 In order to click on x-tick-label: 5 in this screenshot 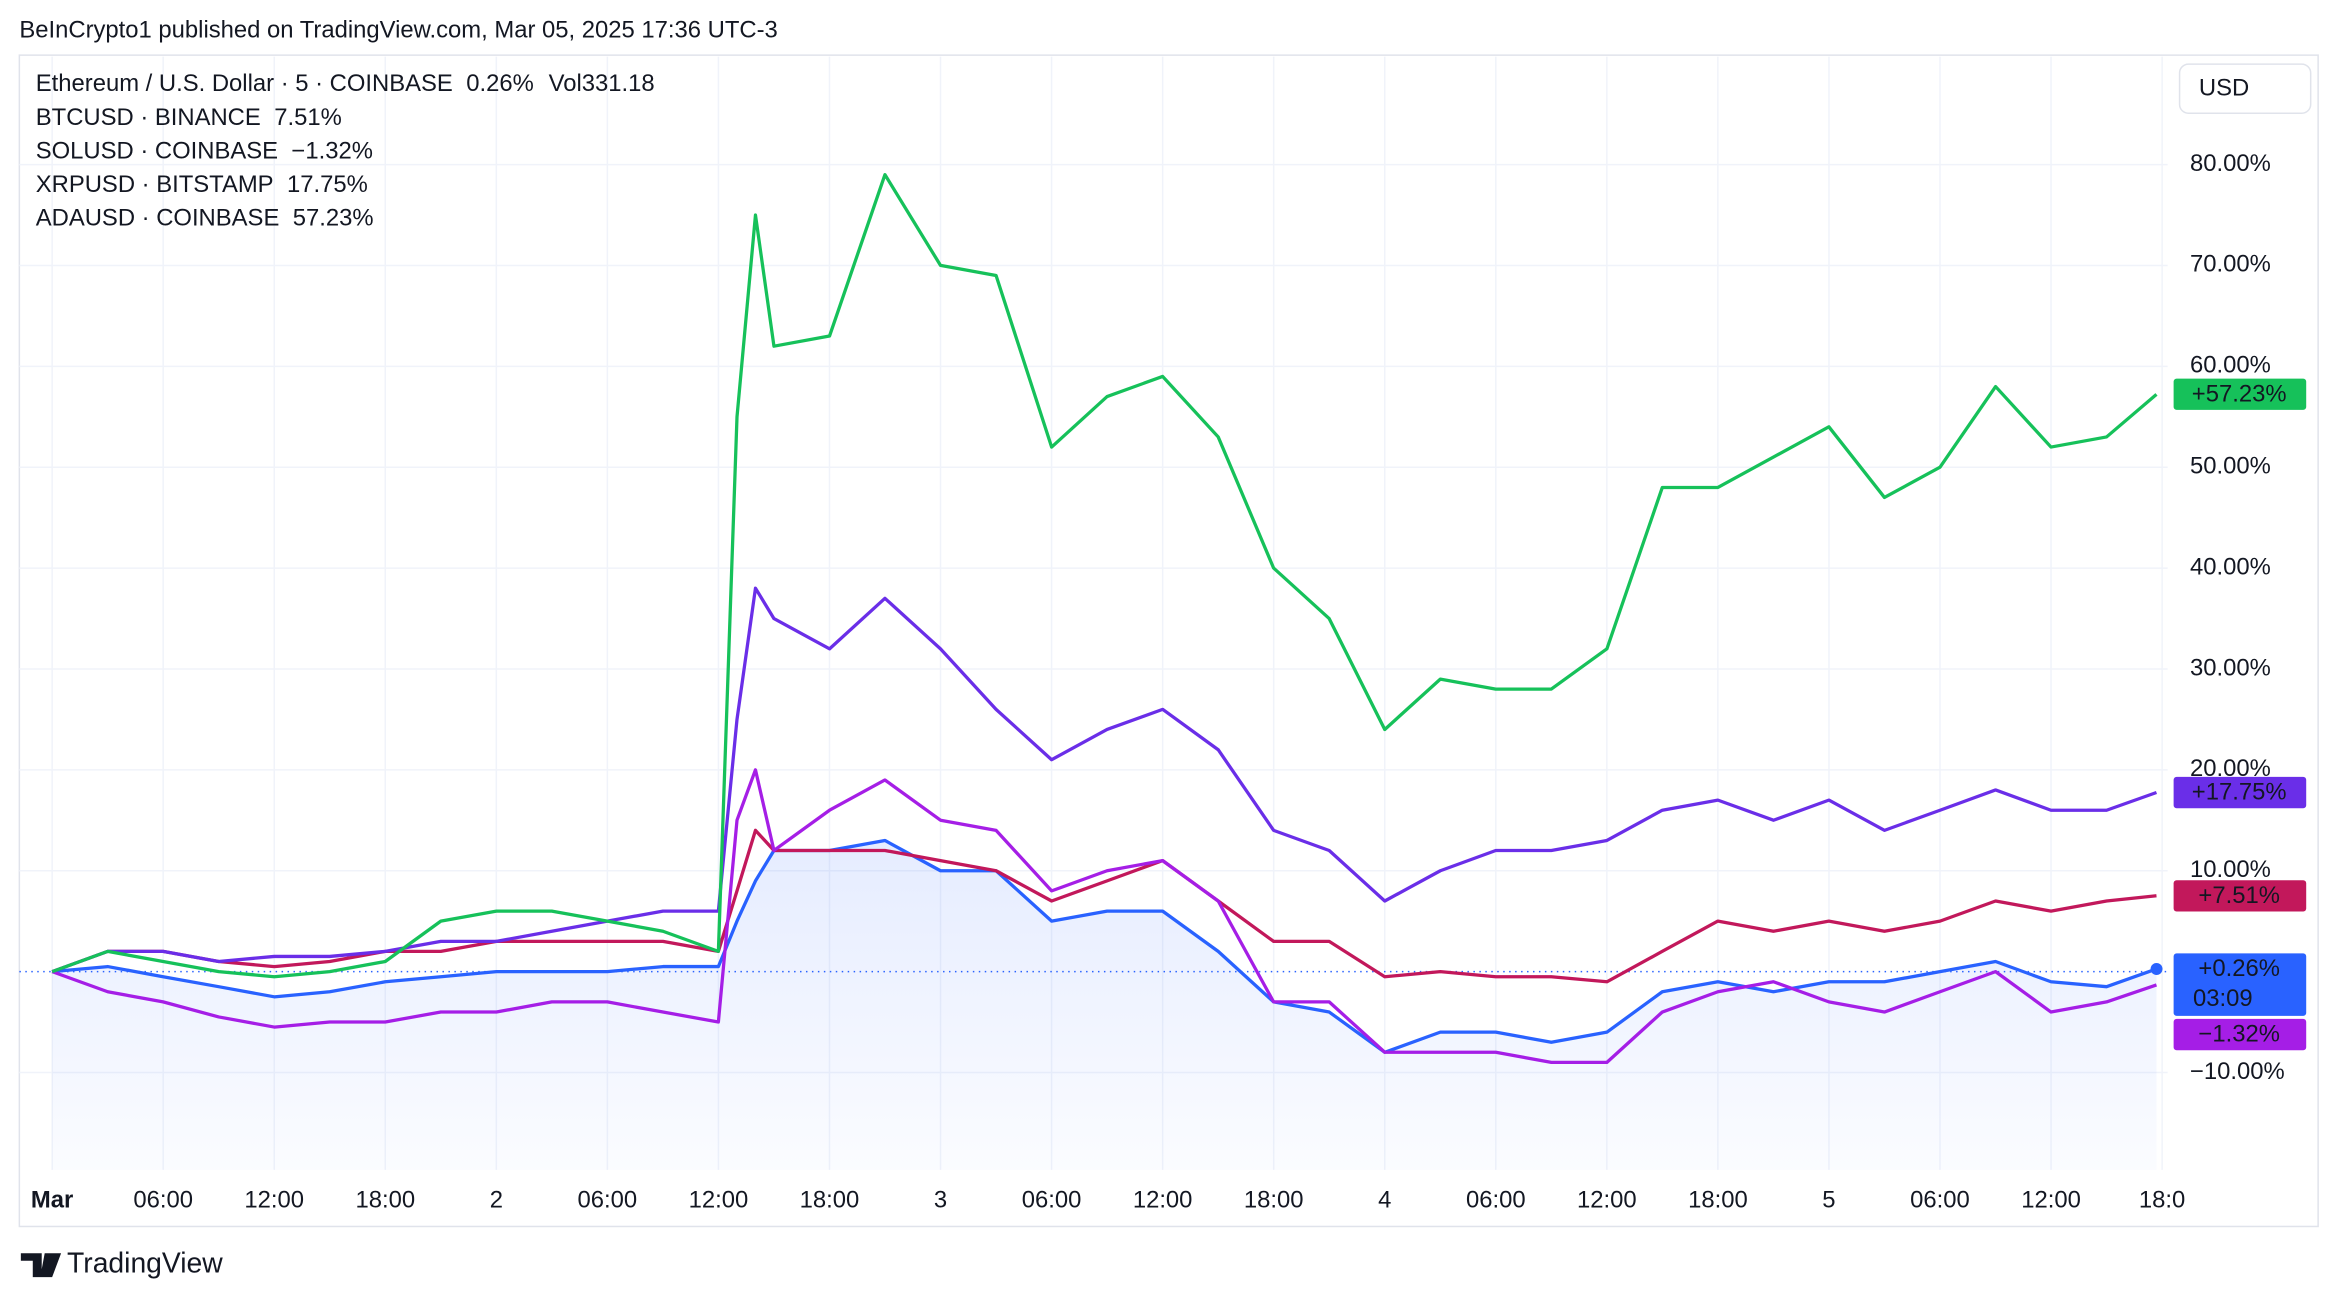, I will do `click(1828, 1199)`.